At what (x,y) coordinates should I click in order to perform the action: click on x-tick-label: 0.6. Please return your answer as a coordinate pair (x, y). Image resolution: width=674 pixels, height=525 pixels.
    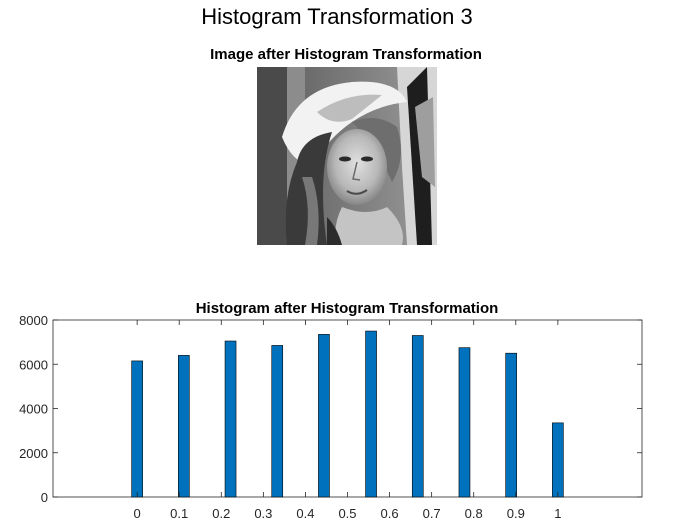
    Looking at the image, I should click on (390, 513).